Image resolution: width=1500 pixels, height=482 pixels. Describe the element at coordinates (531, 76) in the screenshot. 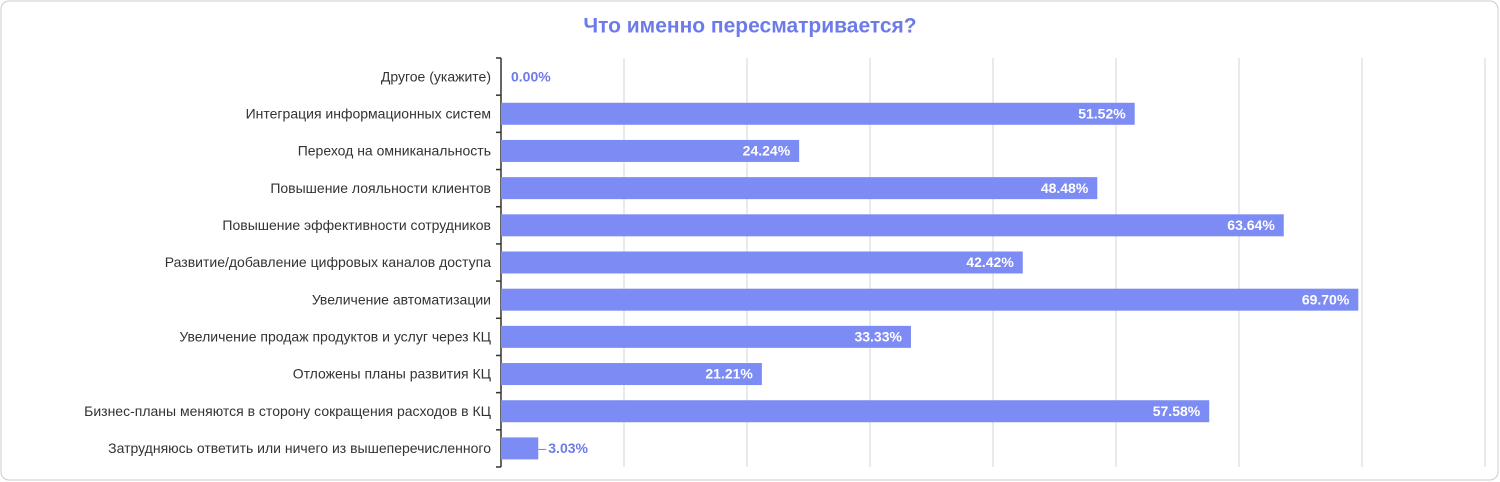

I see `value-label: 0.00%` at that location.